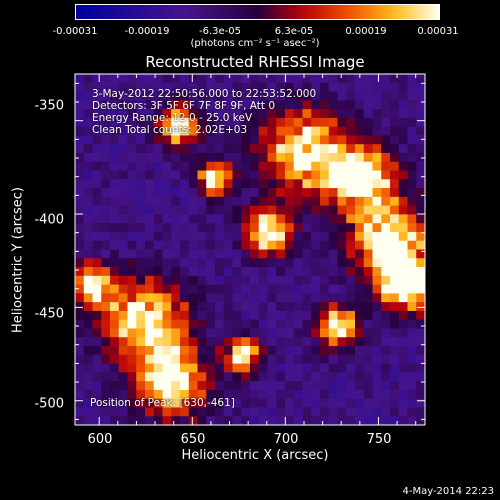 The width and height of the screenshot is (500, 500). Describe the element at coordinates (49, 404) in the screenshot. I see `y-tick-label: -500` at that location.